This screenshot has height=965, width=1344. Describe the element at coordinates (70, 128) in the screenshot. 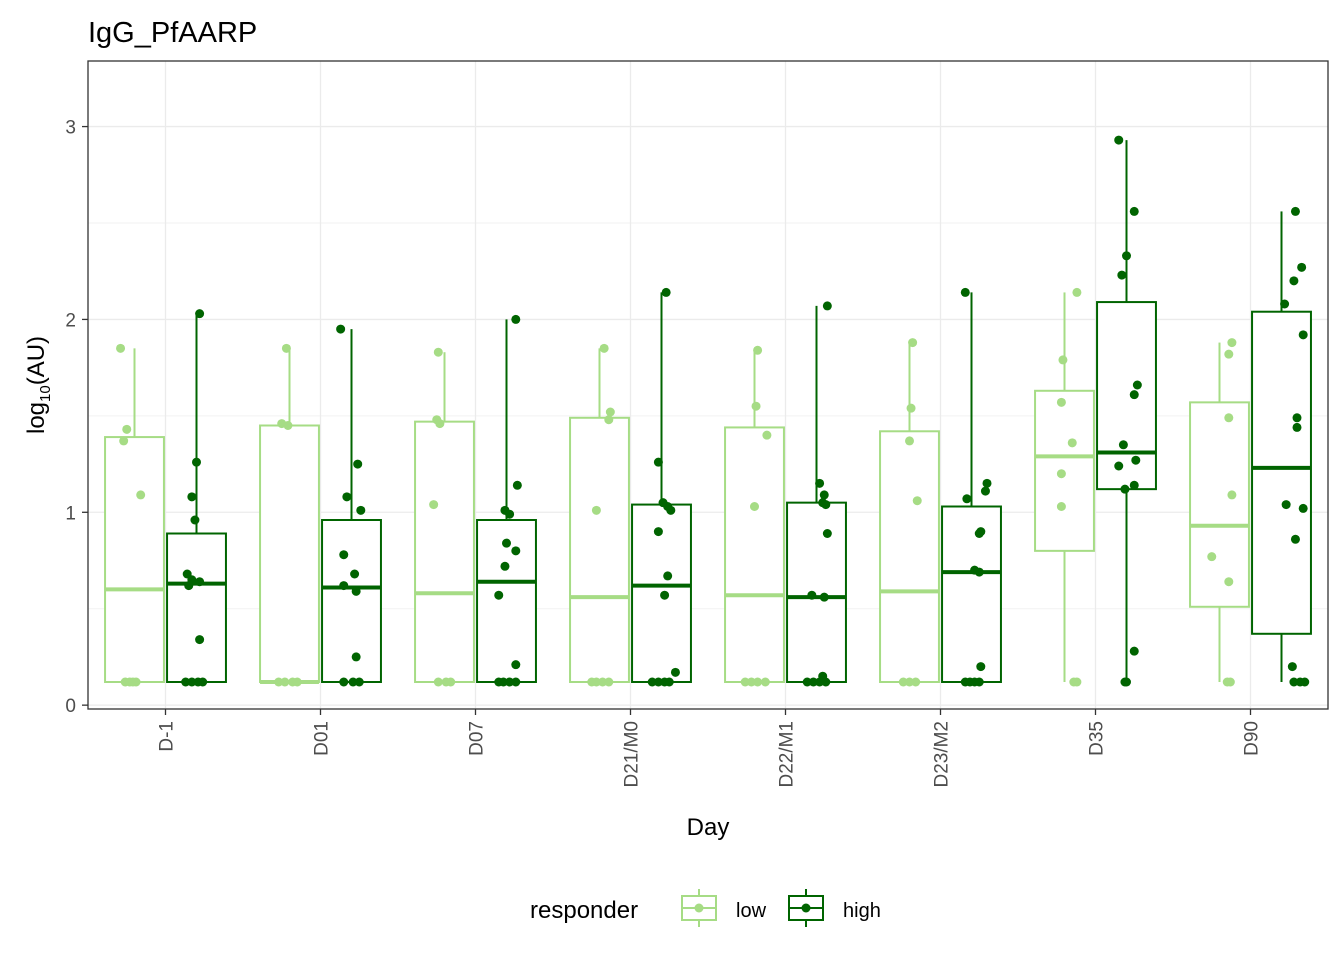

I see `y-tick-label: 3` at that location.